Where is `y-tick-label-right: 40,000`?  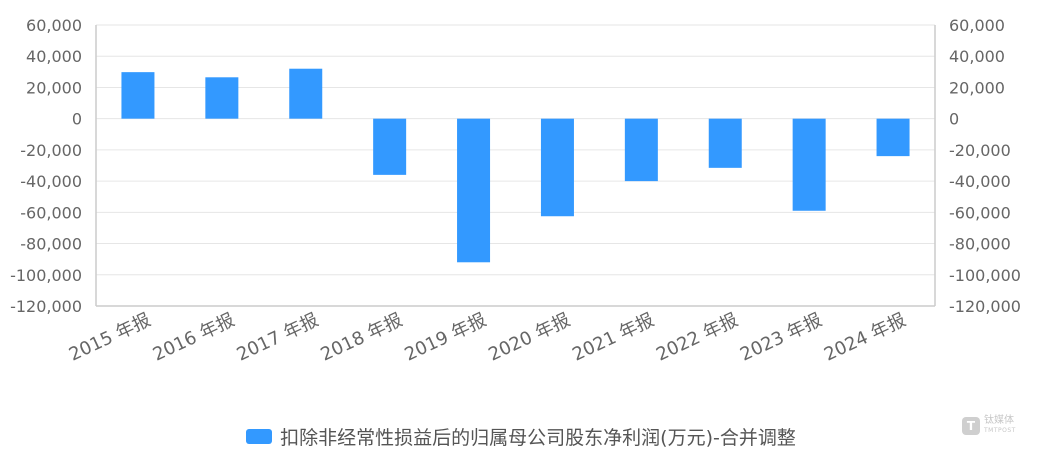 y-tick-label-right: 40,000 is located at coordinates (977, 56).